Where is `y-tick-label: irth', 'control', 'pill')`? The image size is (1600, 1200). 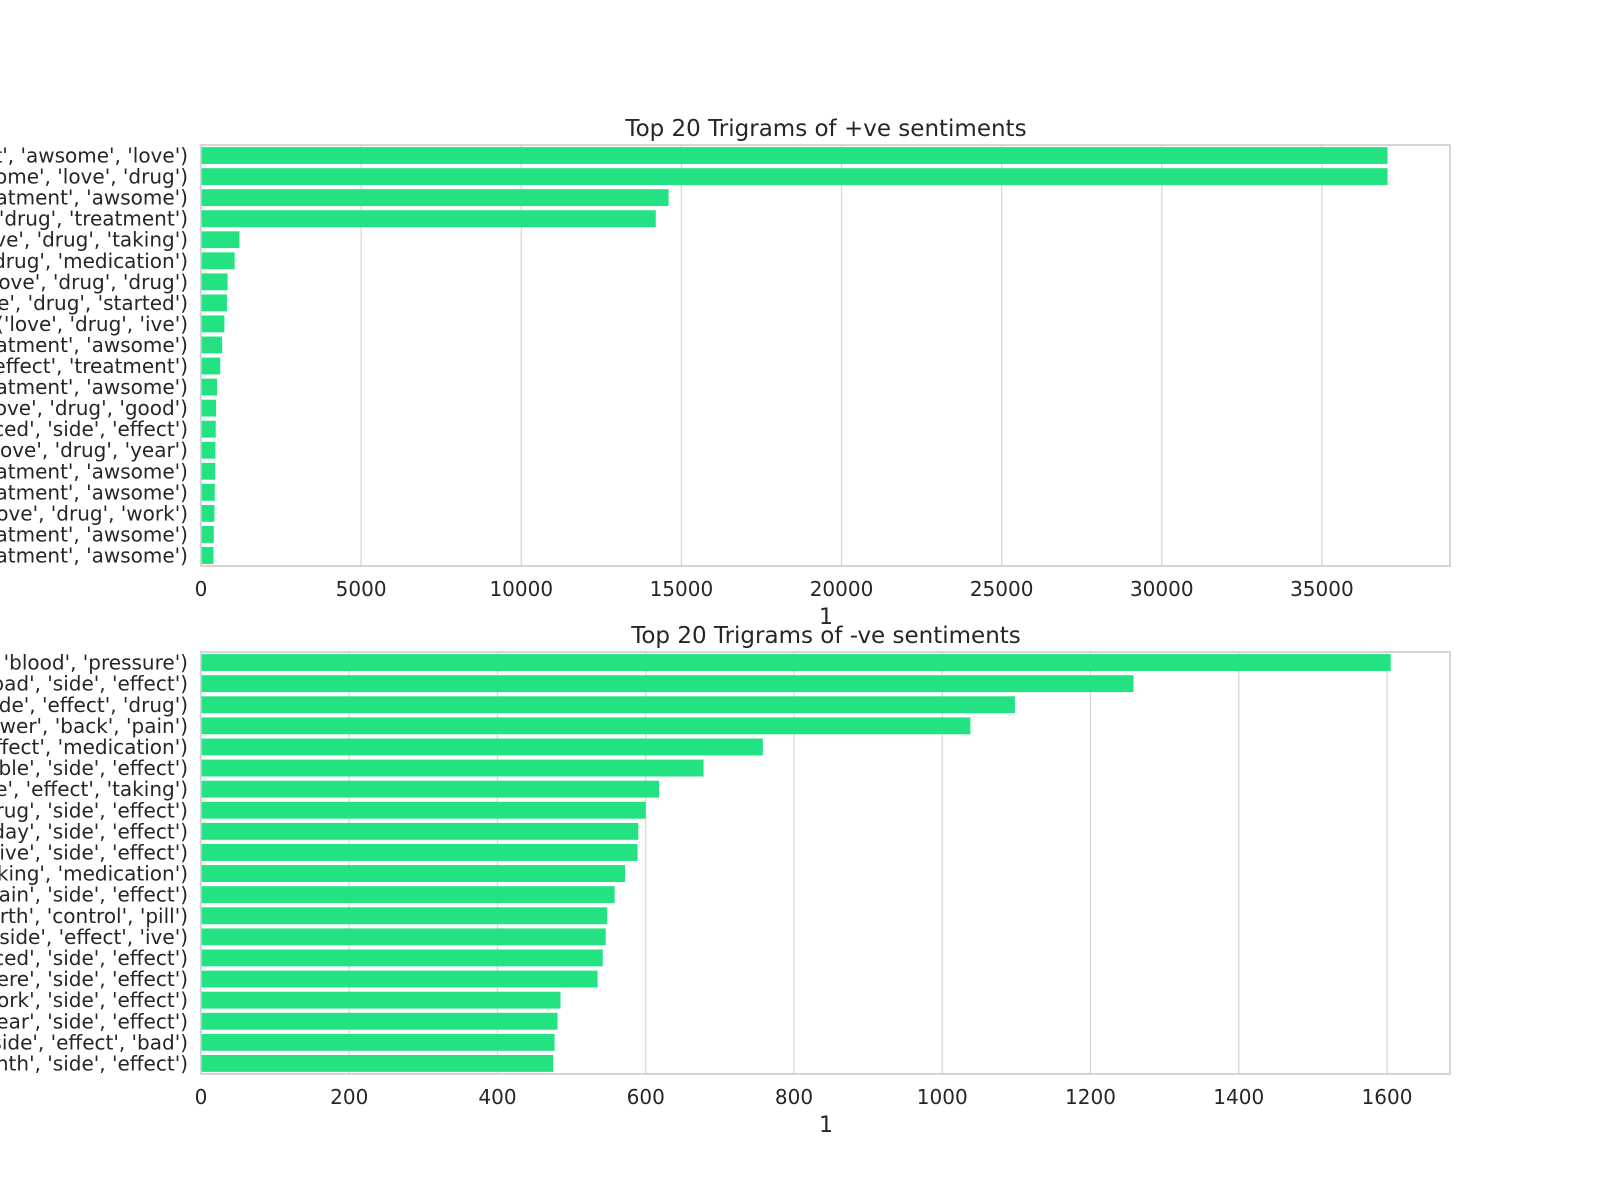 y-tick-label: irth', 'control', 'pill') is located at coordinates (94, 916).